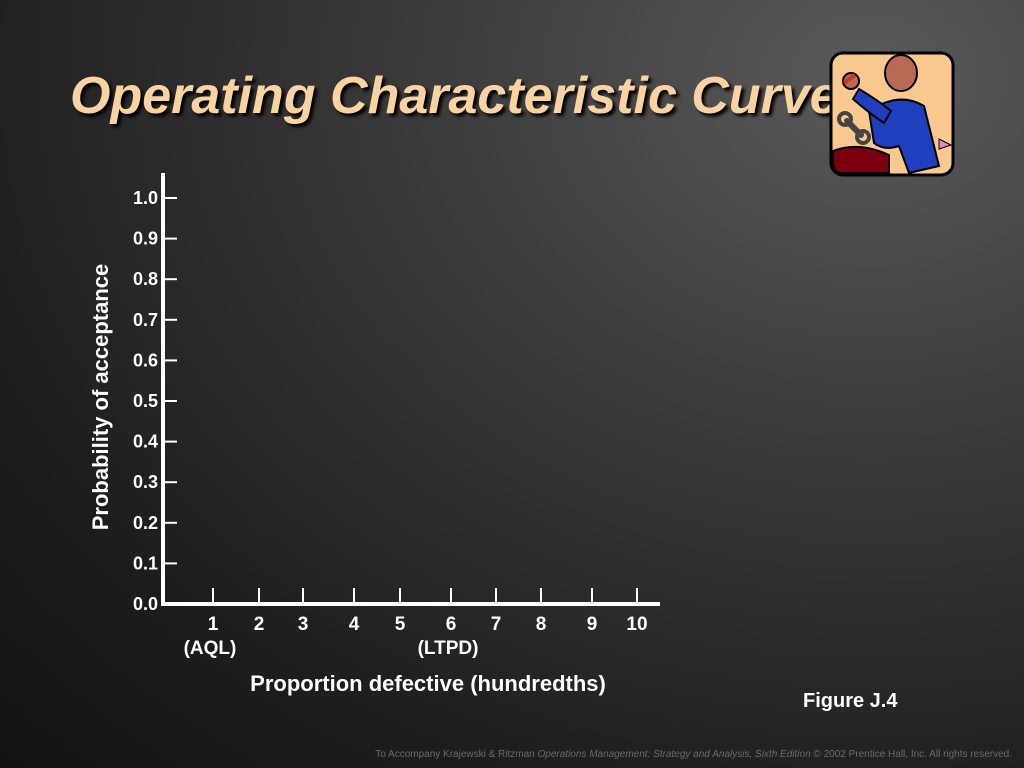  I want to click on y-axis-label: Probability of acceptance, so click(100, 397).